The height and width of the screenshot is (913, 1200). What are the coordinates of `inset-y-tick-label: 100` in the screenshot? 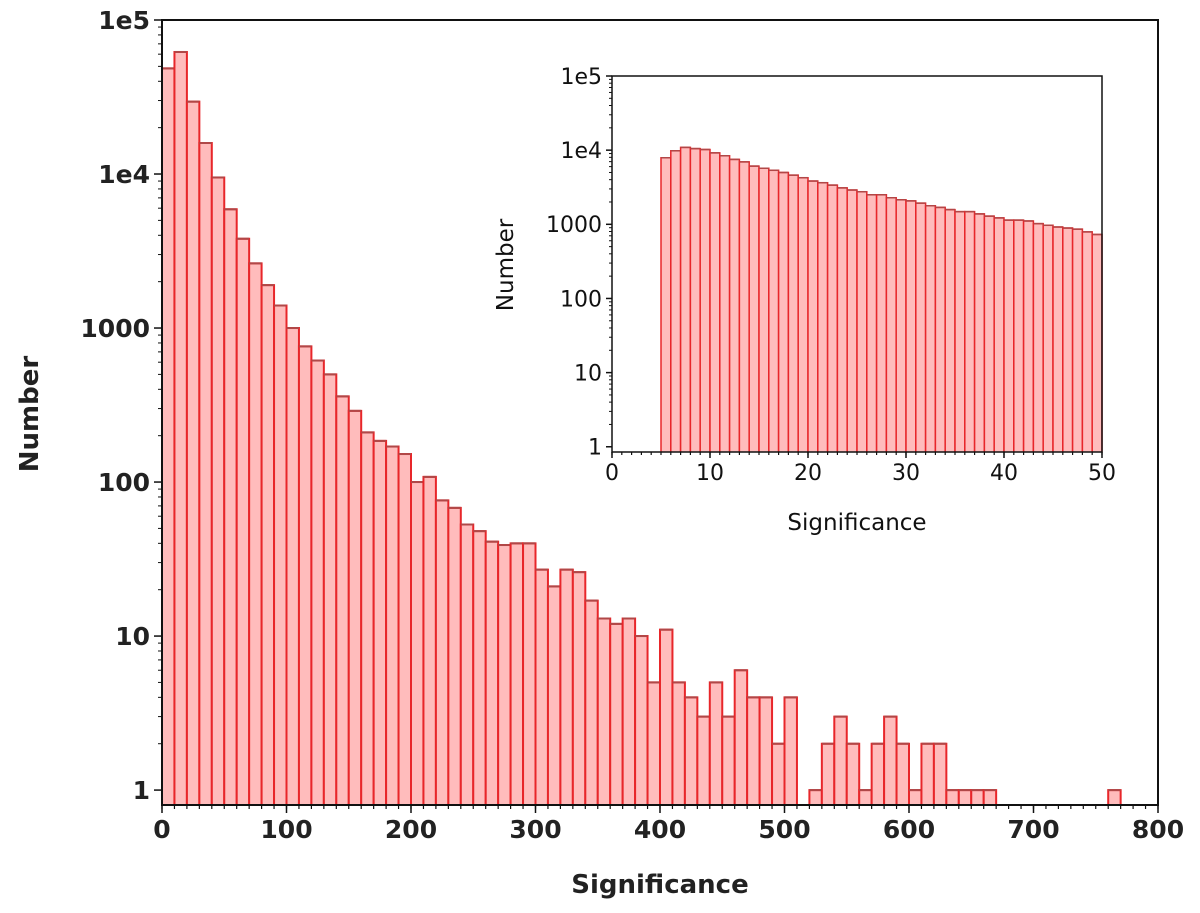 It's located at (581, 299).